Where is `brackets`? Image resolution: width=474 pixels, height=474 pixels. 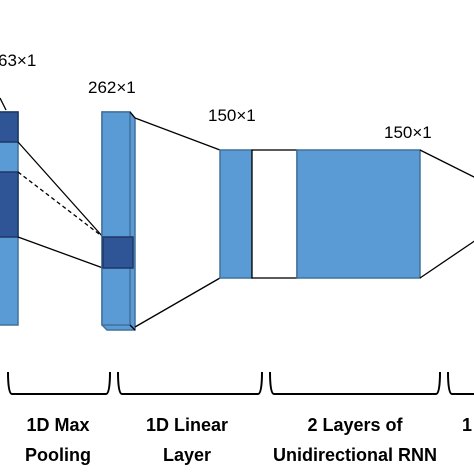 brackets is located at coordinates (240, 383).